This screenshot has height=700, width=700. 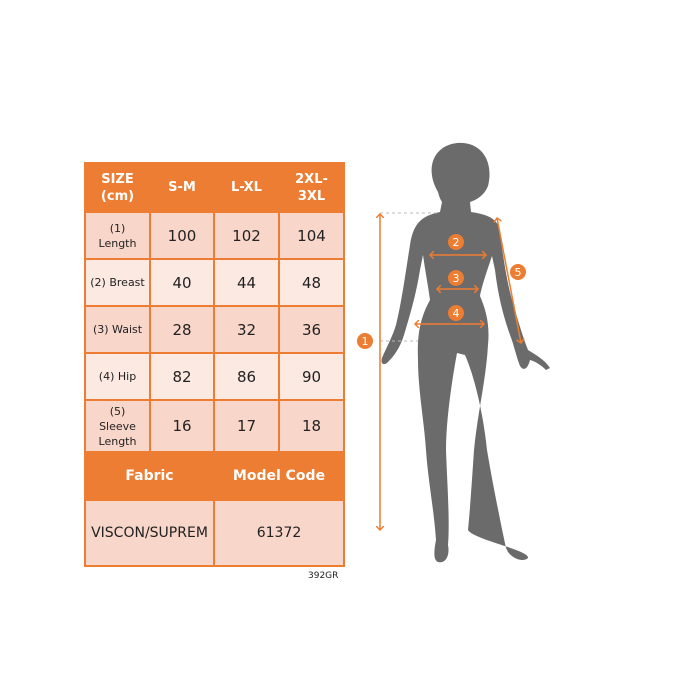 What do you see at coordinates (182, 235) in the screenshot?
I see `cell: 100` at bounding box center [182, 235].